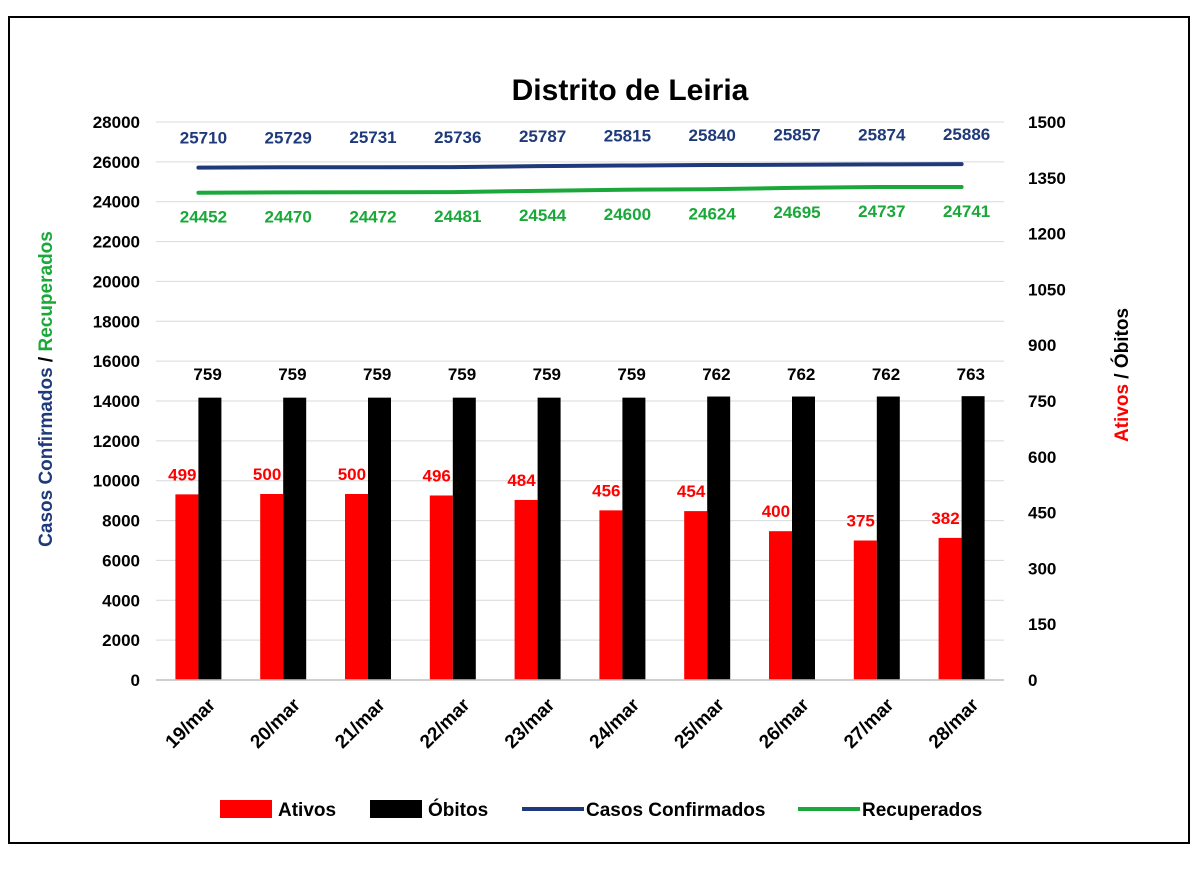  Describe the element at coordinates (116, 481) in the screenshot. I see `left-axis-tick-label: 10000` at that location.